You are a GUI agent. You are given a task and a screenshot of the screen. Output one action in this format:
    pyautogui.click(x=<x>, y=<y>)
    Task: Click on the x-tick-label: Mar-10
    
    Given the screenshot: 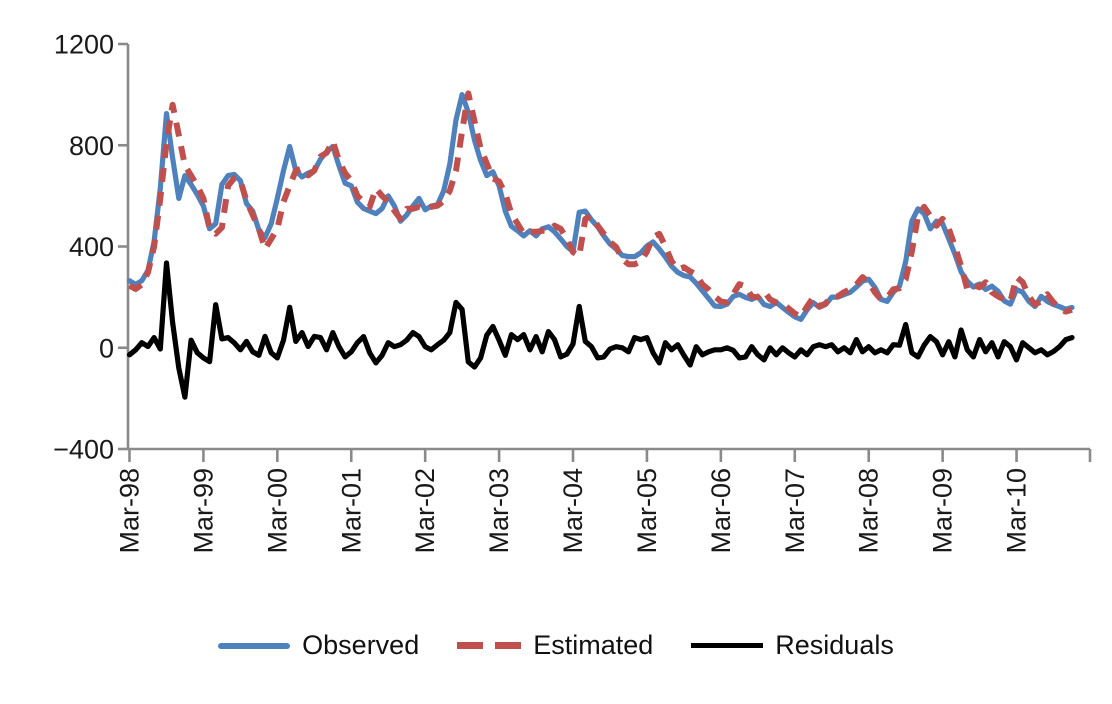 What is the action you would take?
    pyautogui.click(x=1017, y=511)
    